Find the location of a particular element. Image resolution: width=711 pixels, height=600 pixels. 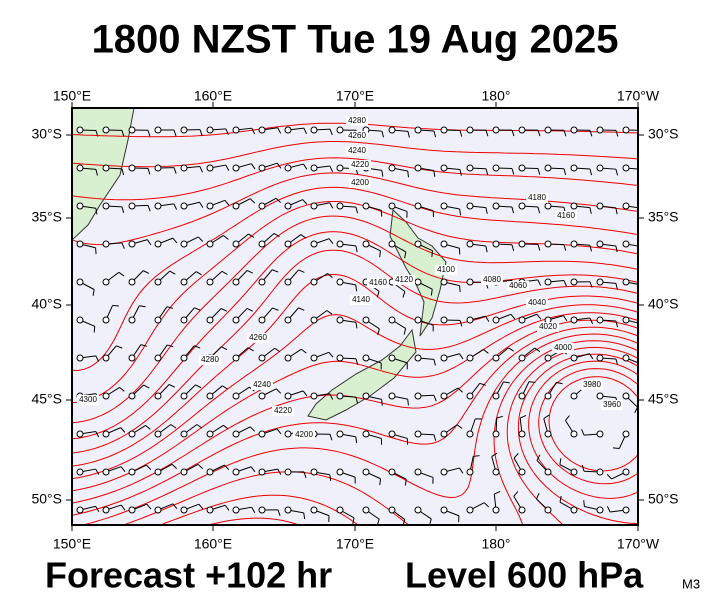

contour-label: 4280 is located at coordinates (210, 359).